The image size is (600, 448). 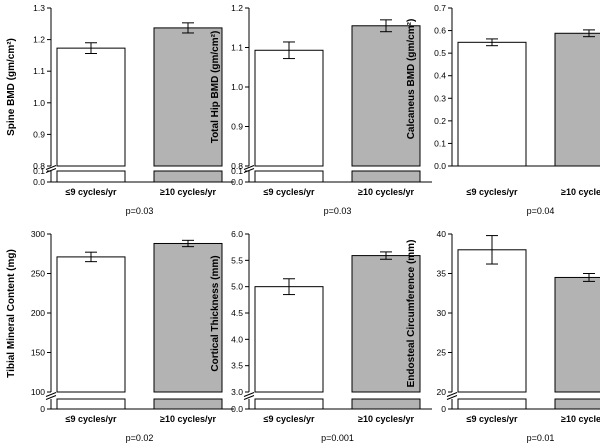 I want to click on y-tick-label: 0.4, so click(x=440, y=76).